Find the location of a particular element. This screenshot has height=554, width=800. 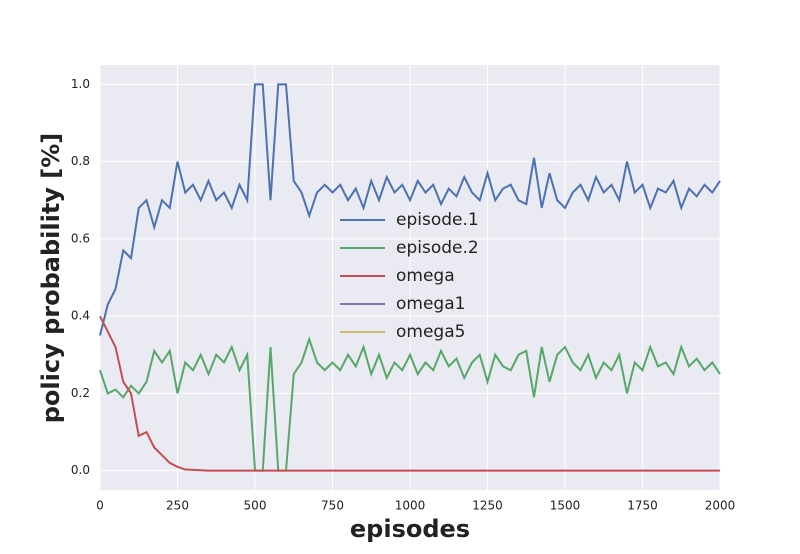

x-tick-label: 0 is located at coordinates (100, 506).